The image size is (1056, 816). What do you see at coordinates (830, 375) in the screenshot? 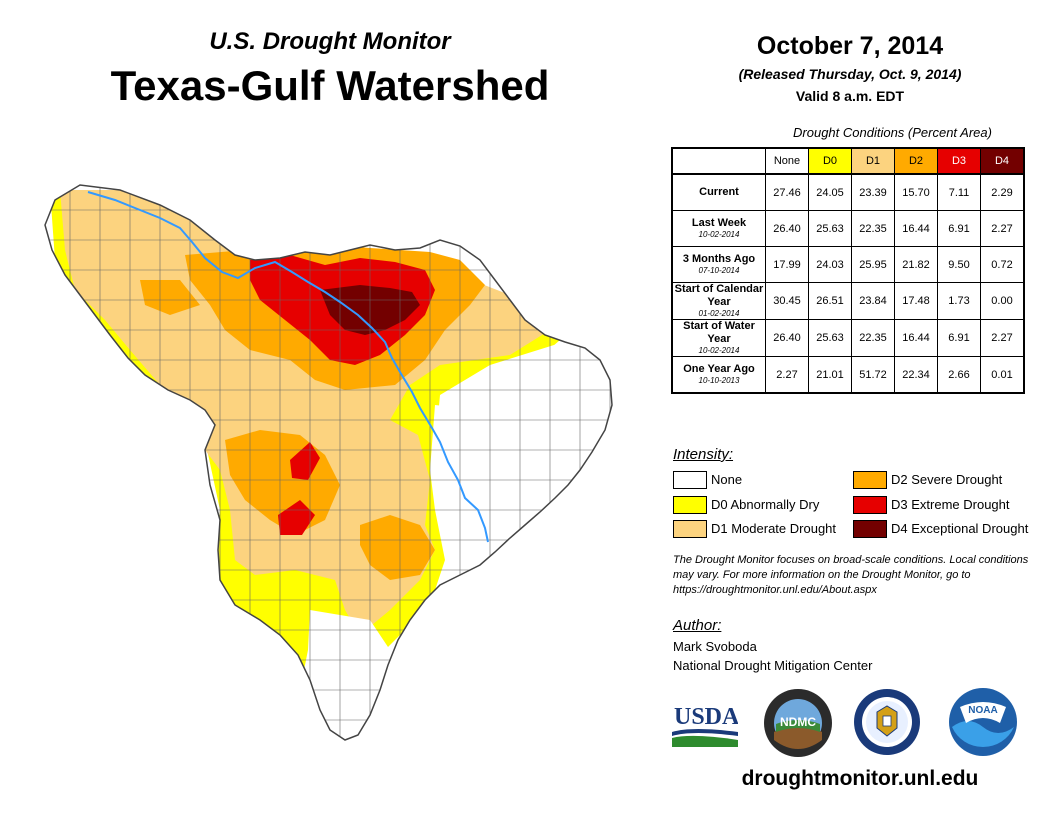
I see `cell: 21.01` at bounding box center [830, 375].